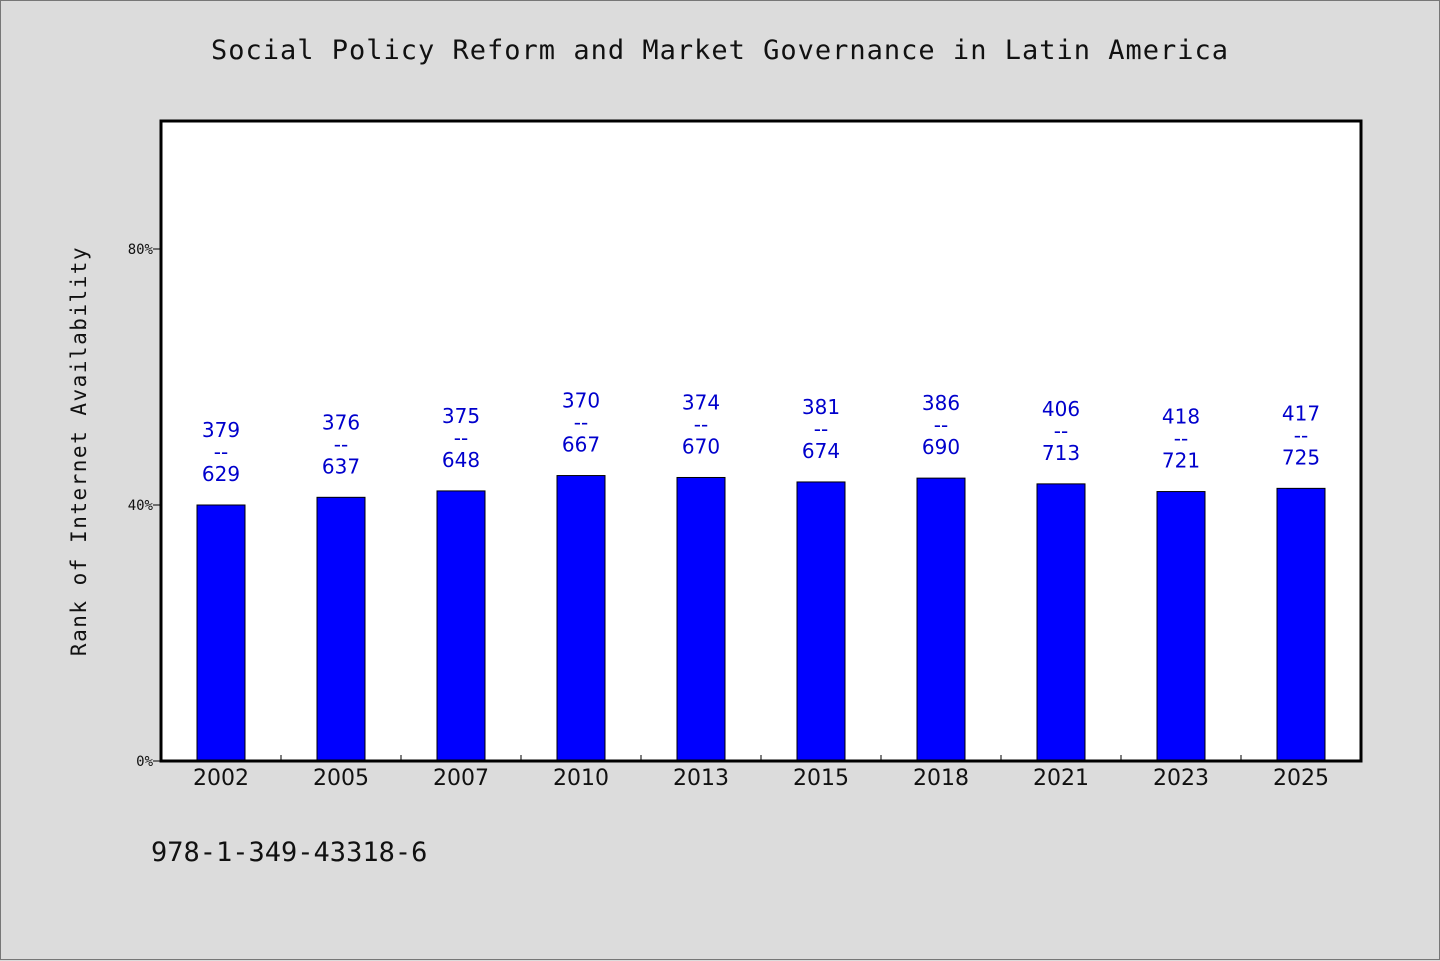 This screenshot has width=1440, height=961. Describe the element at coordinates (701, 446) in the screenshot. I see `bar-data-label: 670` at that location.